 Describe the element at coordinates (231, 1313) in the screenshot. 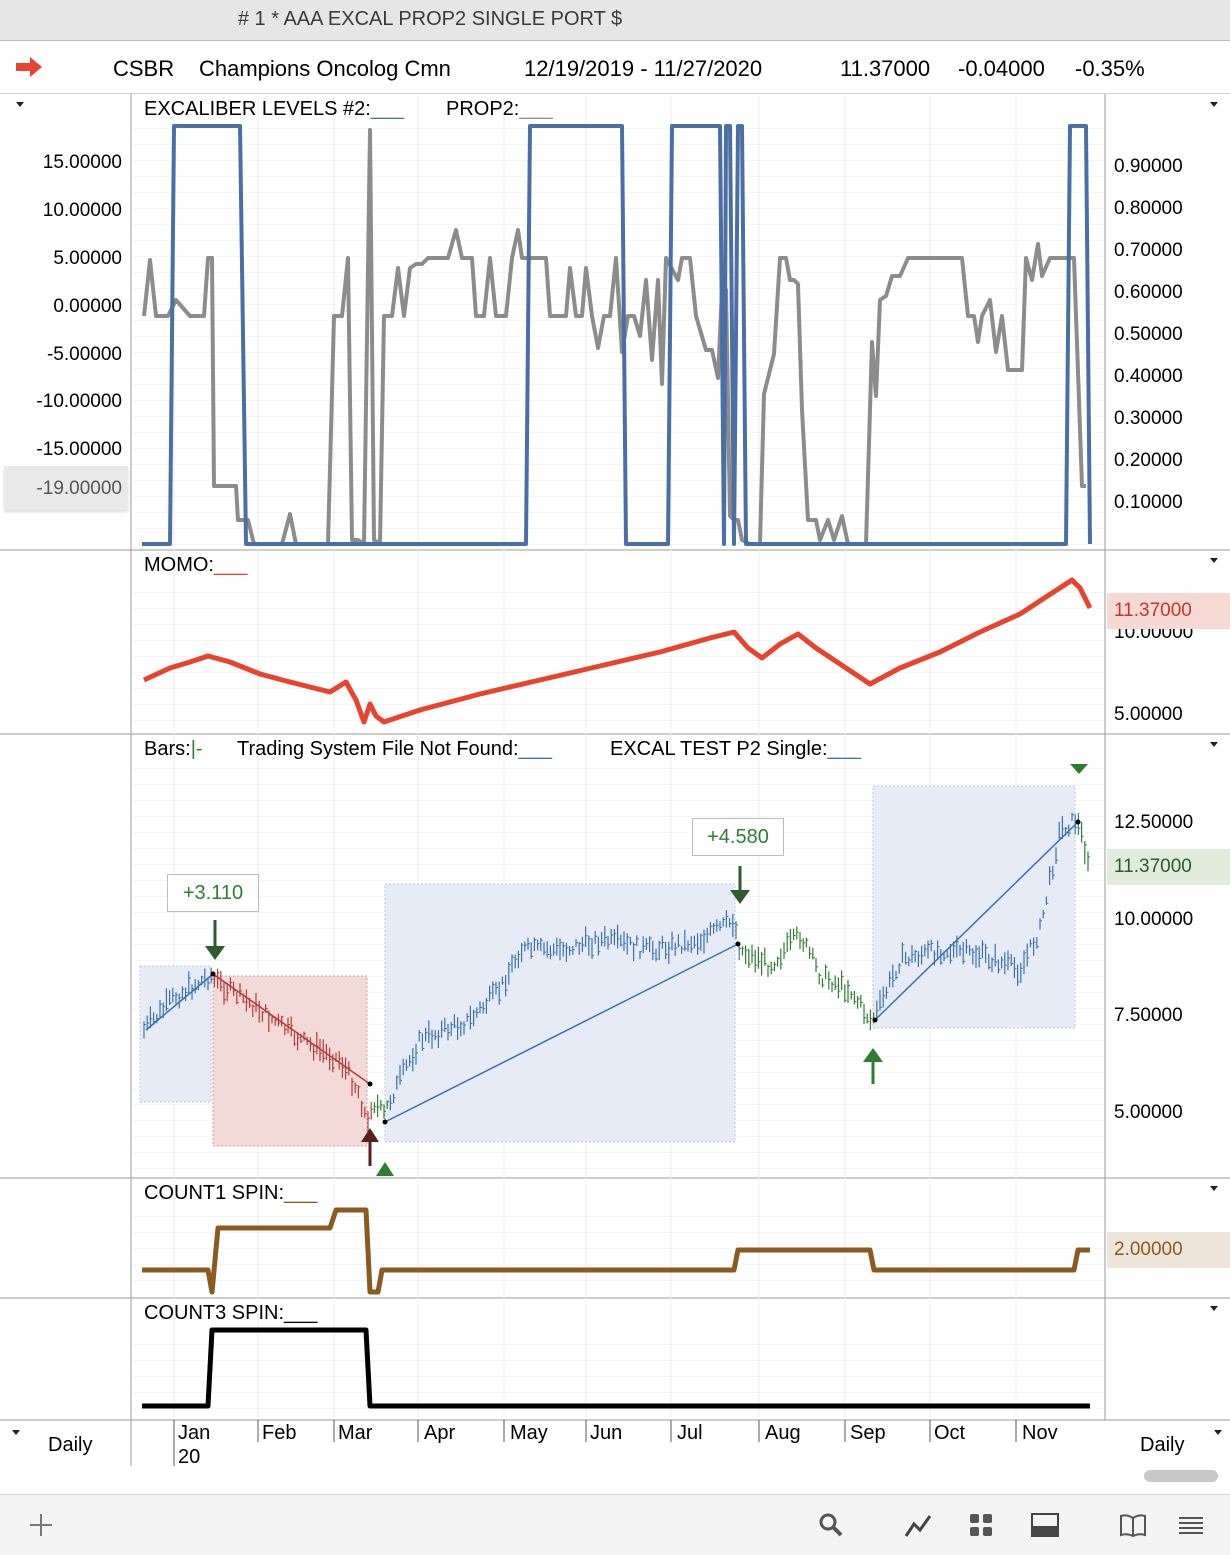

I see `count3-label: COUNT3 SPIN:___` at that location.